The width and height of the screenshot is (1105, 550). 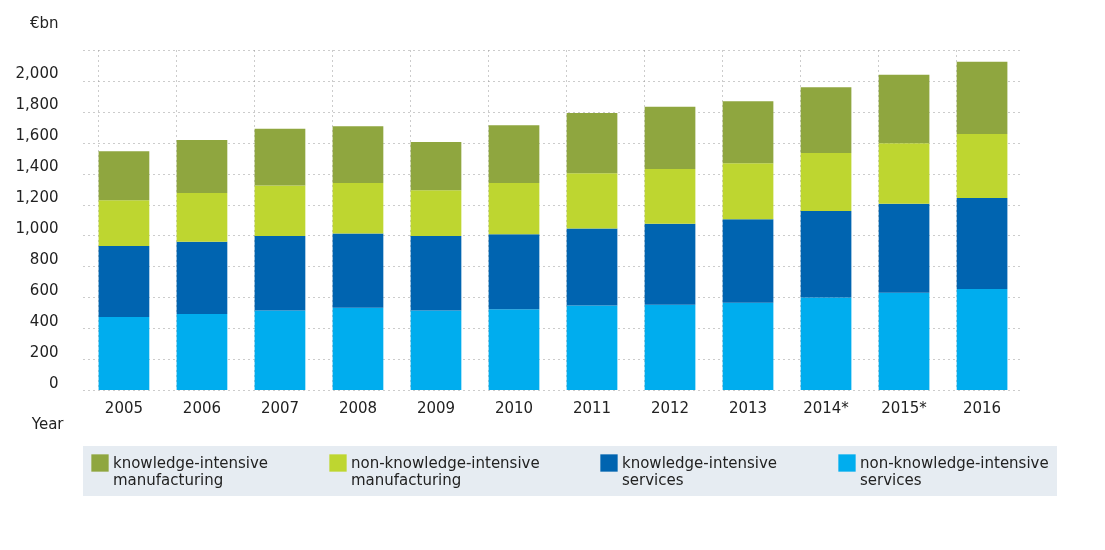 I want to click on x-axis-title: Year, so click(x=47, y=423).